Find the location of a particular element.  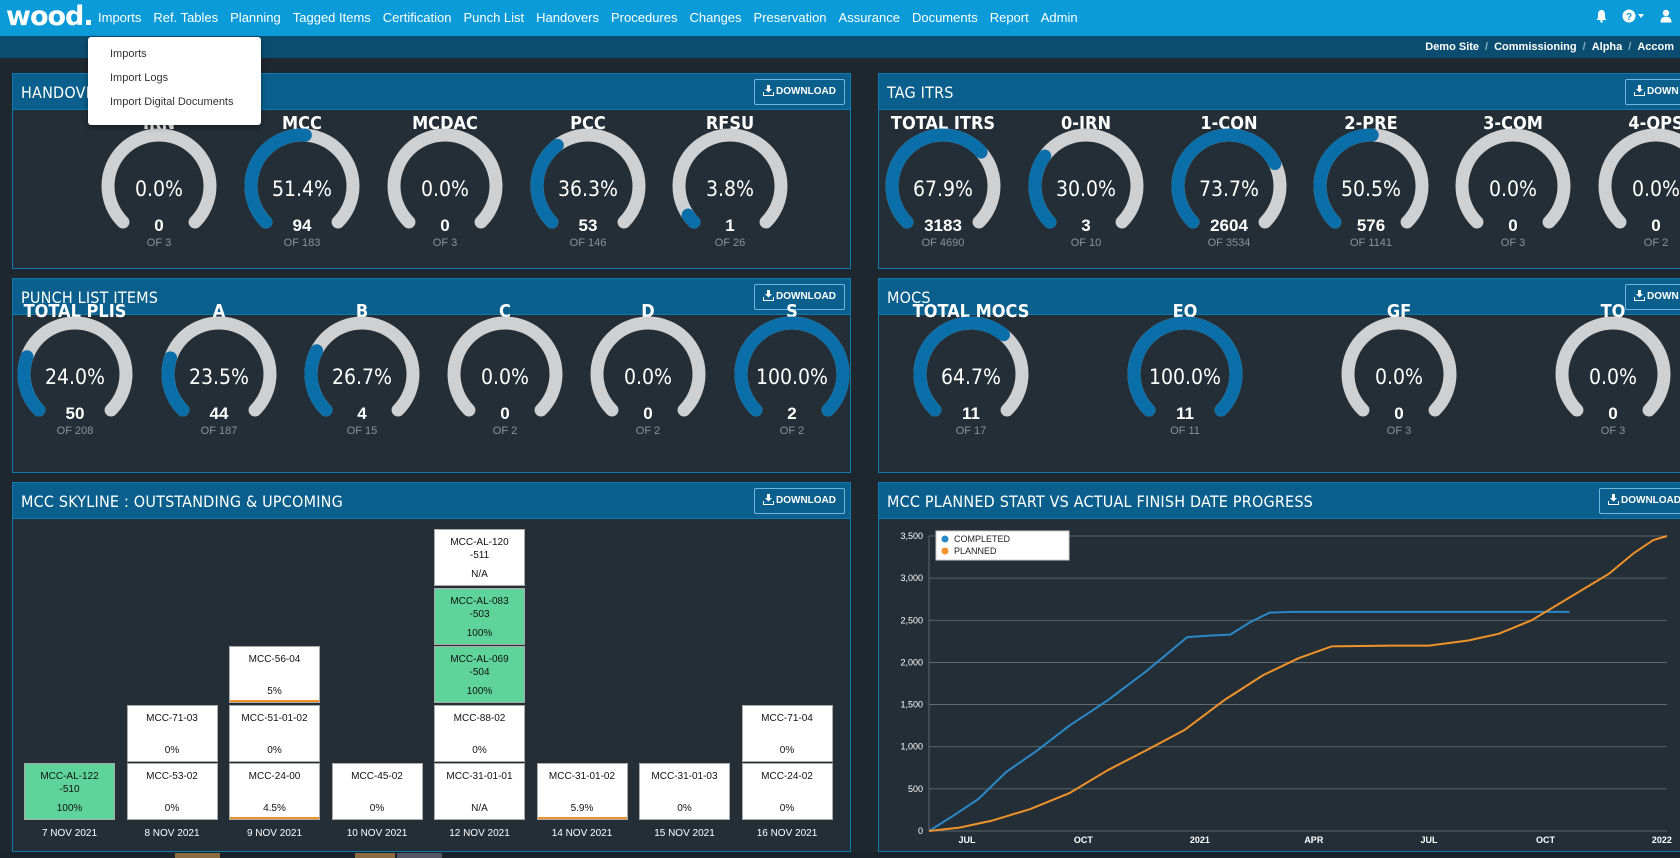

download-icon is located at coordinates (768, 499).